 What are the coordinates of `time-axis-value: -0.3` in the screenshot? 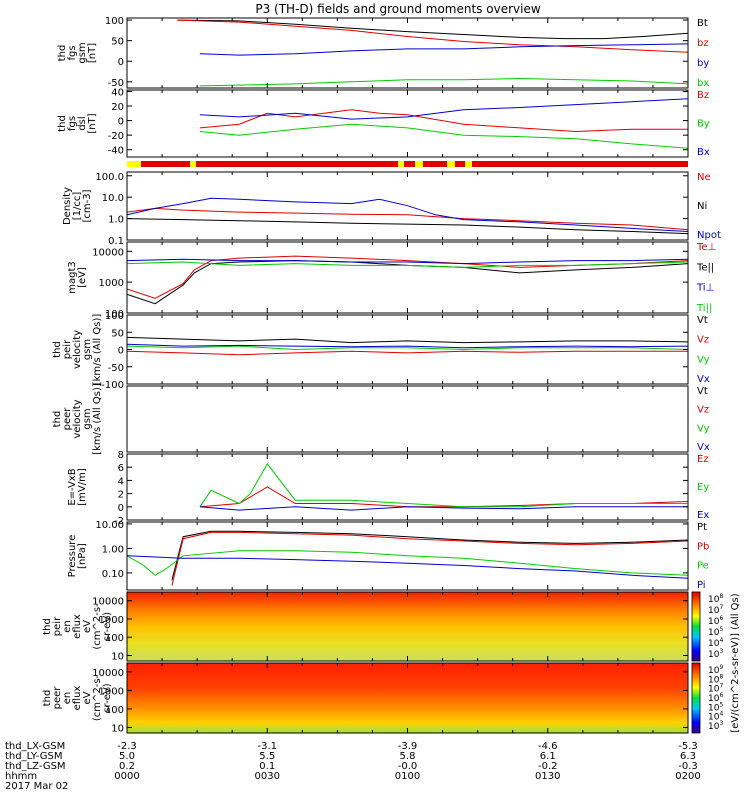 It's located at (688, 766).